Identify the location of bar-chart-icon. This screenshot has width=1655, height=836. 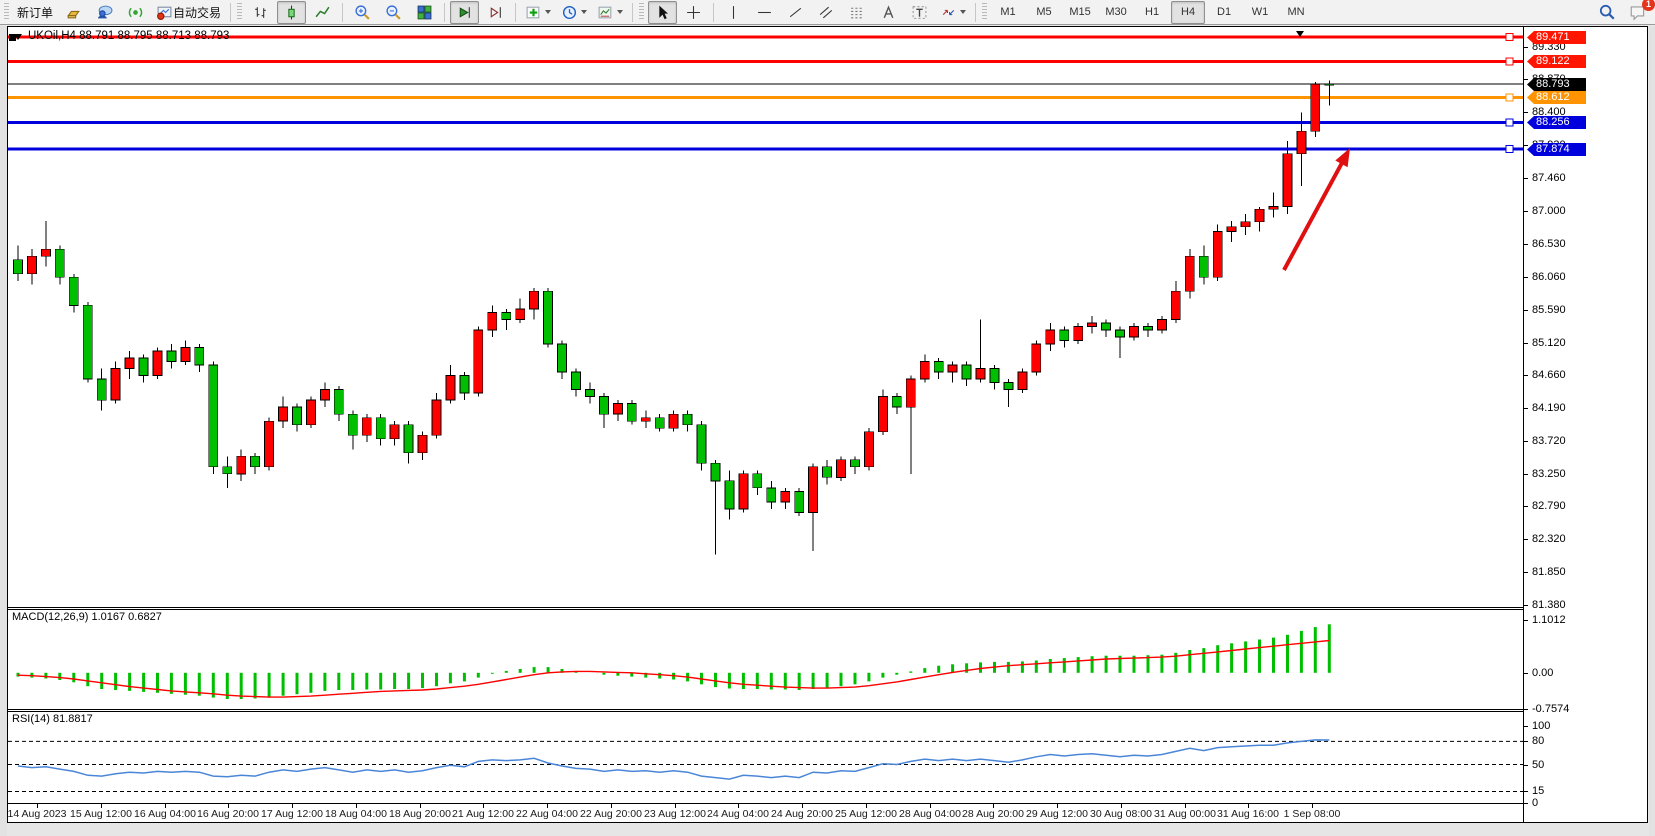
(260, 12).